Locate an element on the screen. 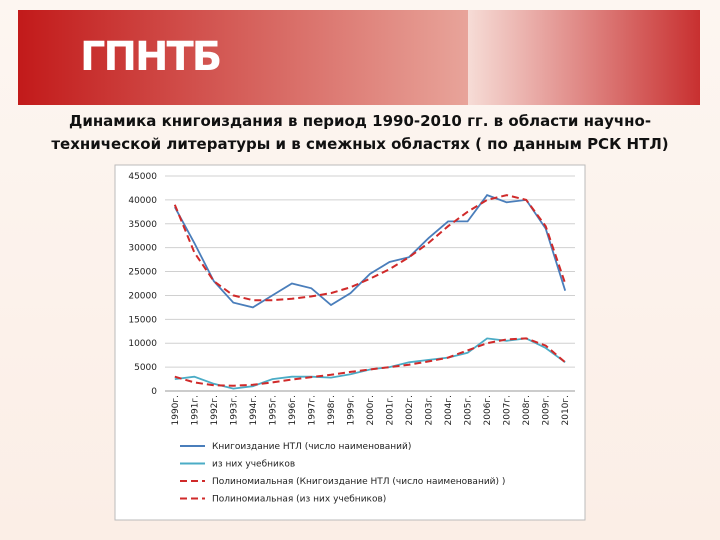  y-tick-label: 10000 is located at coordinates (142, 344).